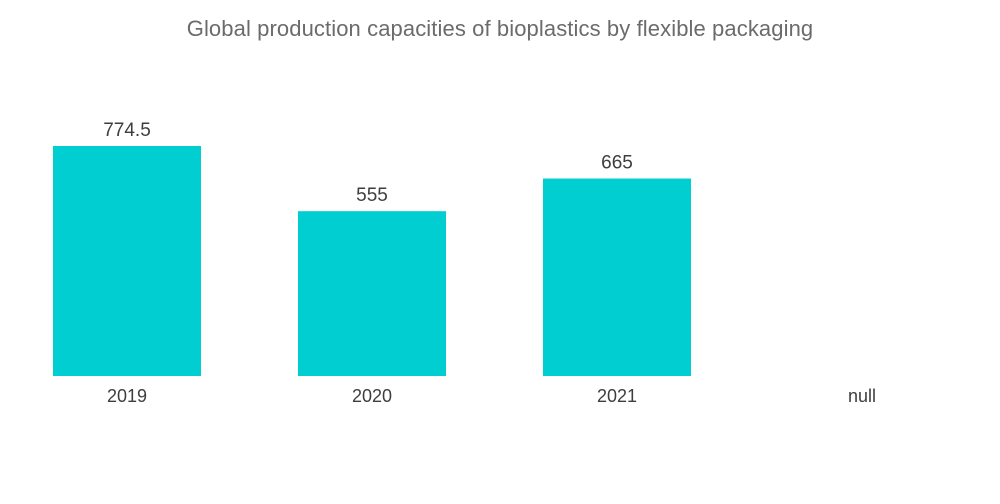 This screenshot has width=1000, height=504. Describe the element at coordinates (617, 163) in the screenshot. I see `data-label-2021: 665` at that location.